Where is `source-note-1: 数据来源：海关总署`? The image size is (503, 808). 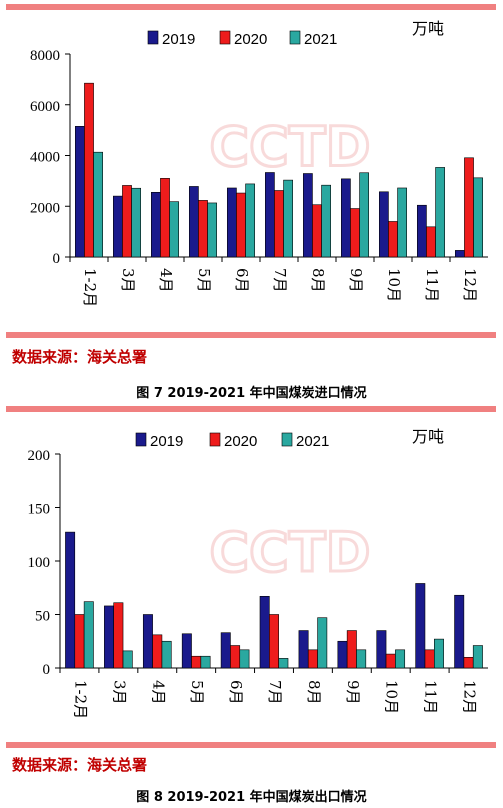
source-note-1: 数据来源：海关总署 is located at coordinates (80, 357).